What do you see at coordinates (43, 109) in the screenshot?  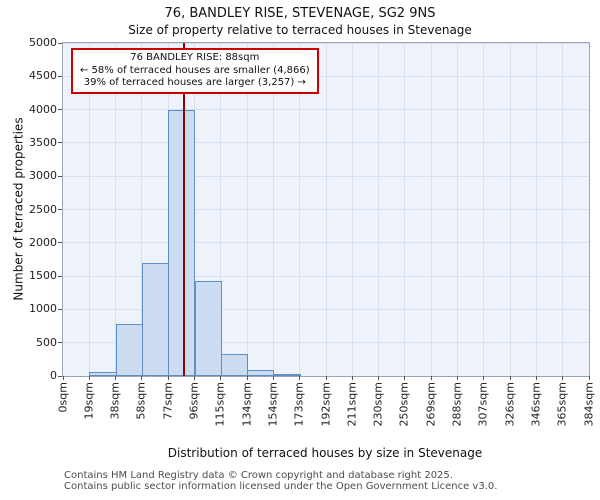 I see `y-tick-label: 4000` at bounding box center [43, 109].